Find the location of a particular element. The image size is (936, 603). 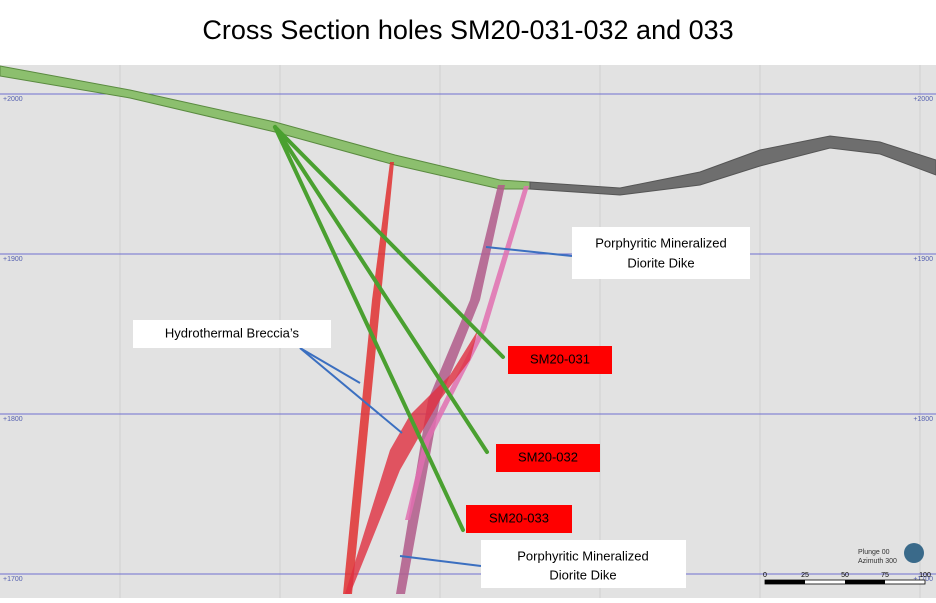

globe-icon is located at coordinates (914, 553).